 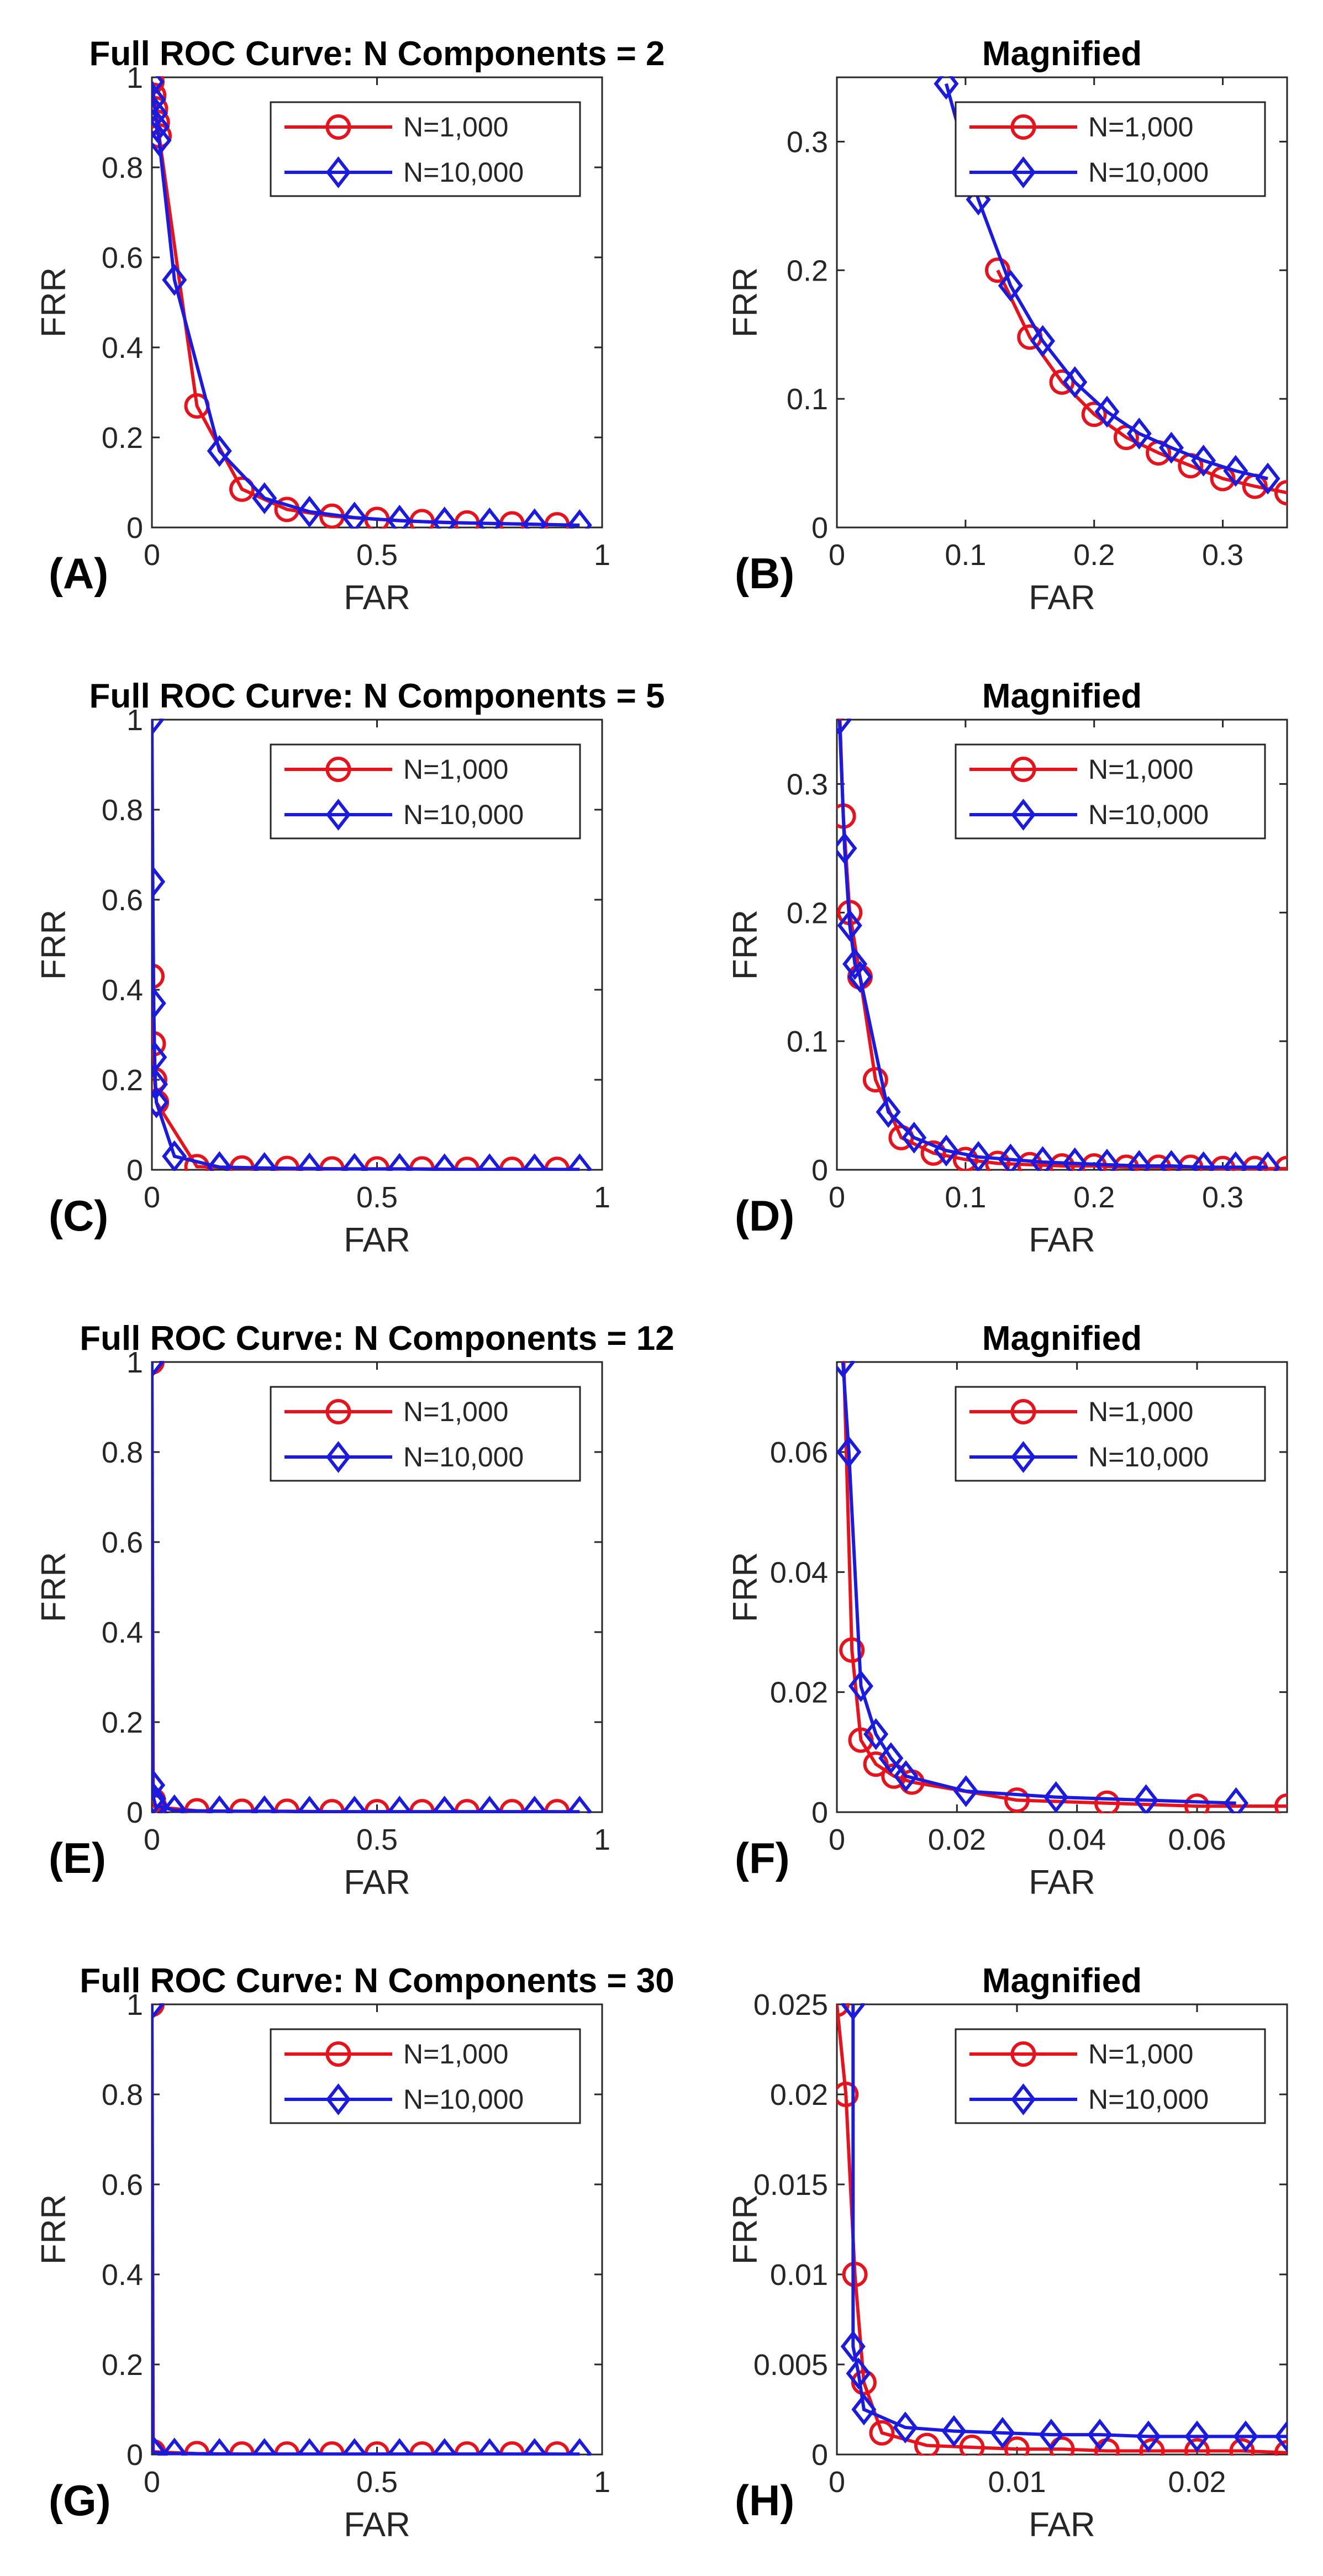 What do you see at coordinates (799, 1692) in the screenshot?
I see `y-tick-label: 0.02` at bounding box center [799, 1692].